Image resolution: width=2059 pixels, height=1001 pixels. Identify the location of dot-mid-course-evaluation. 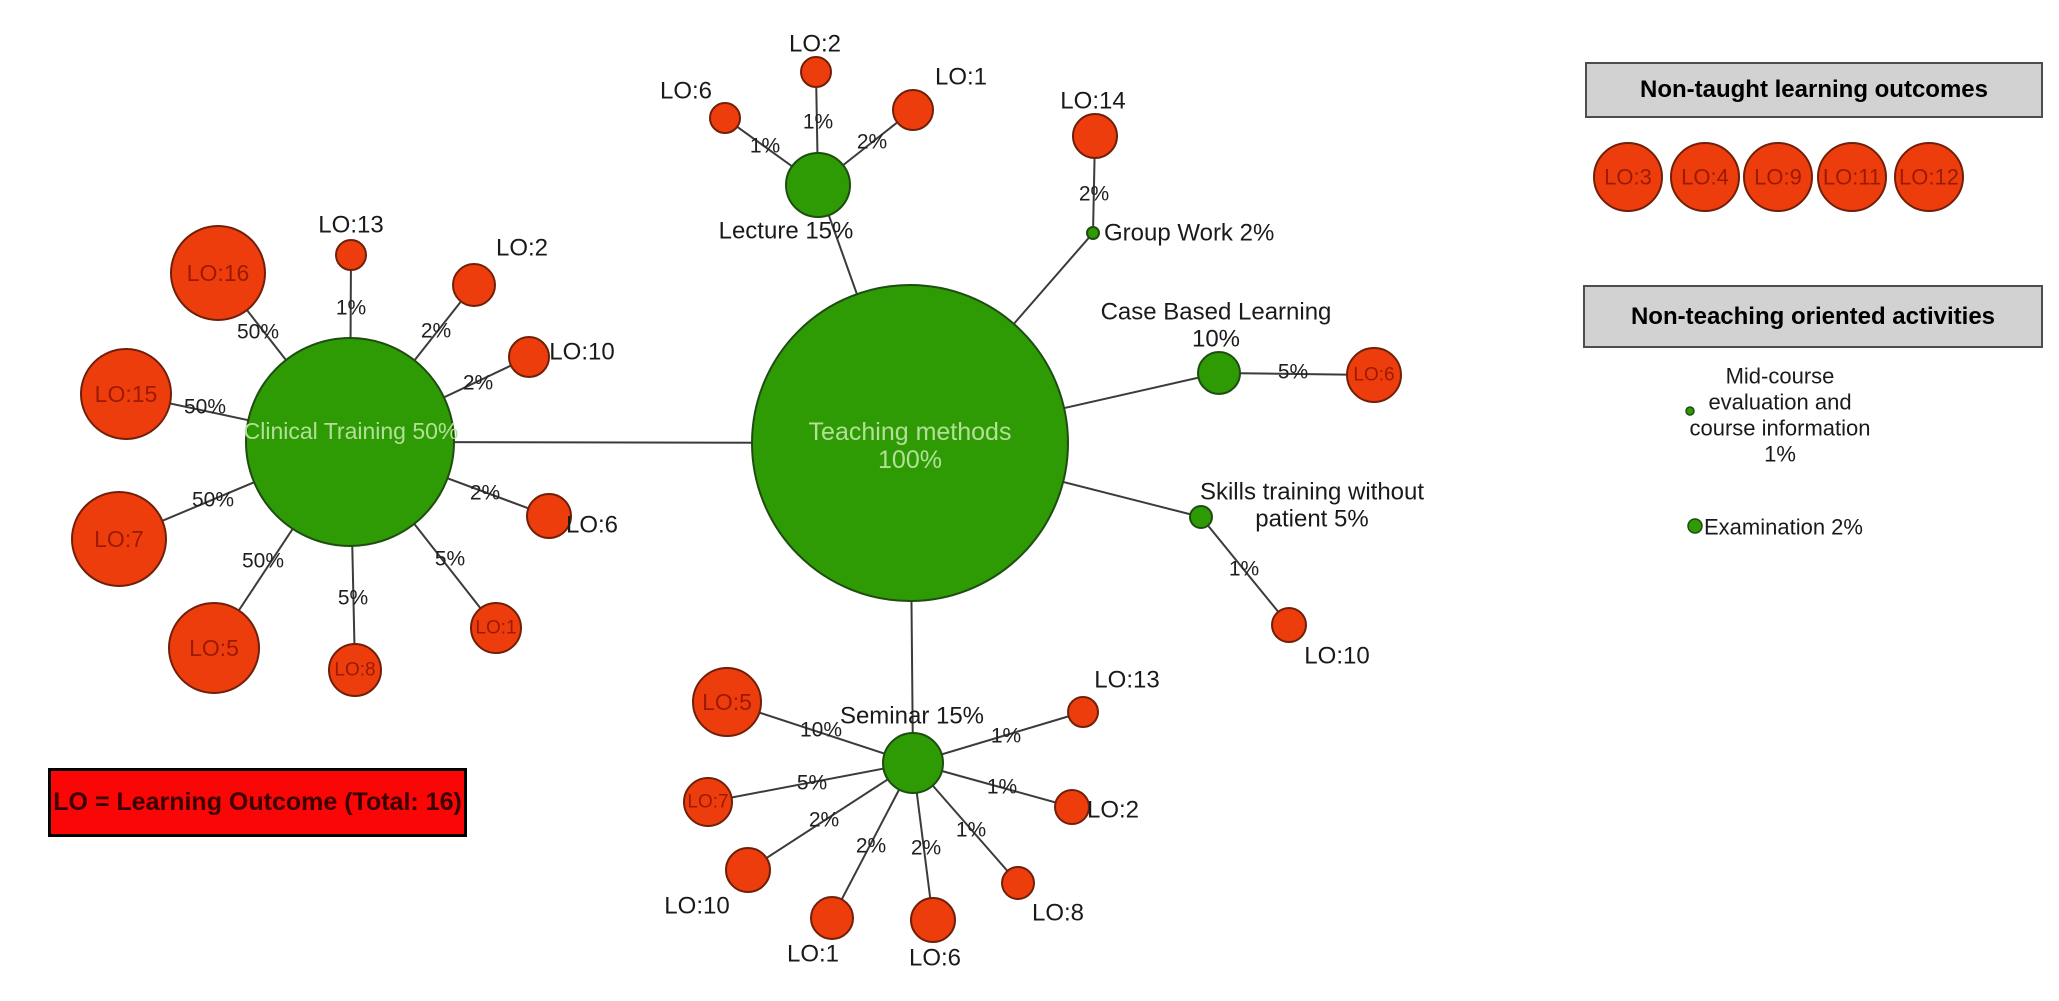
(1690, 411).